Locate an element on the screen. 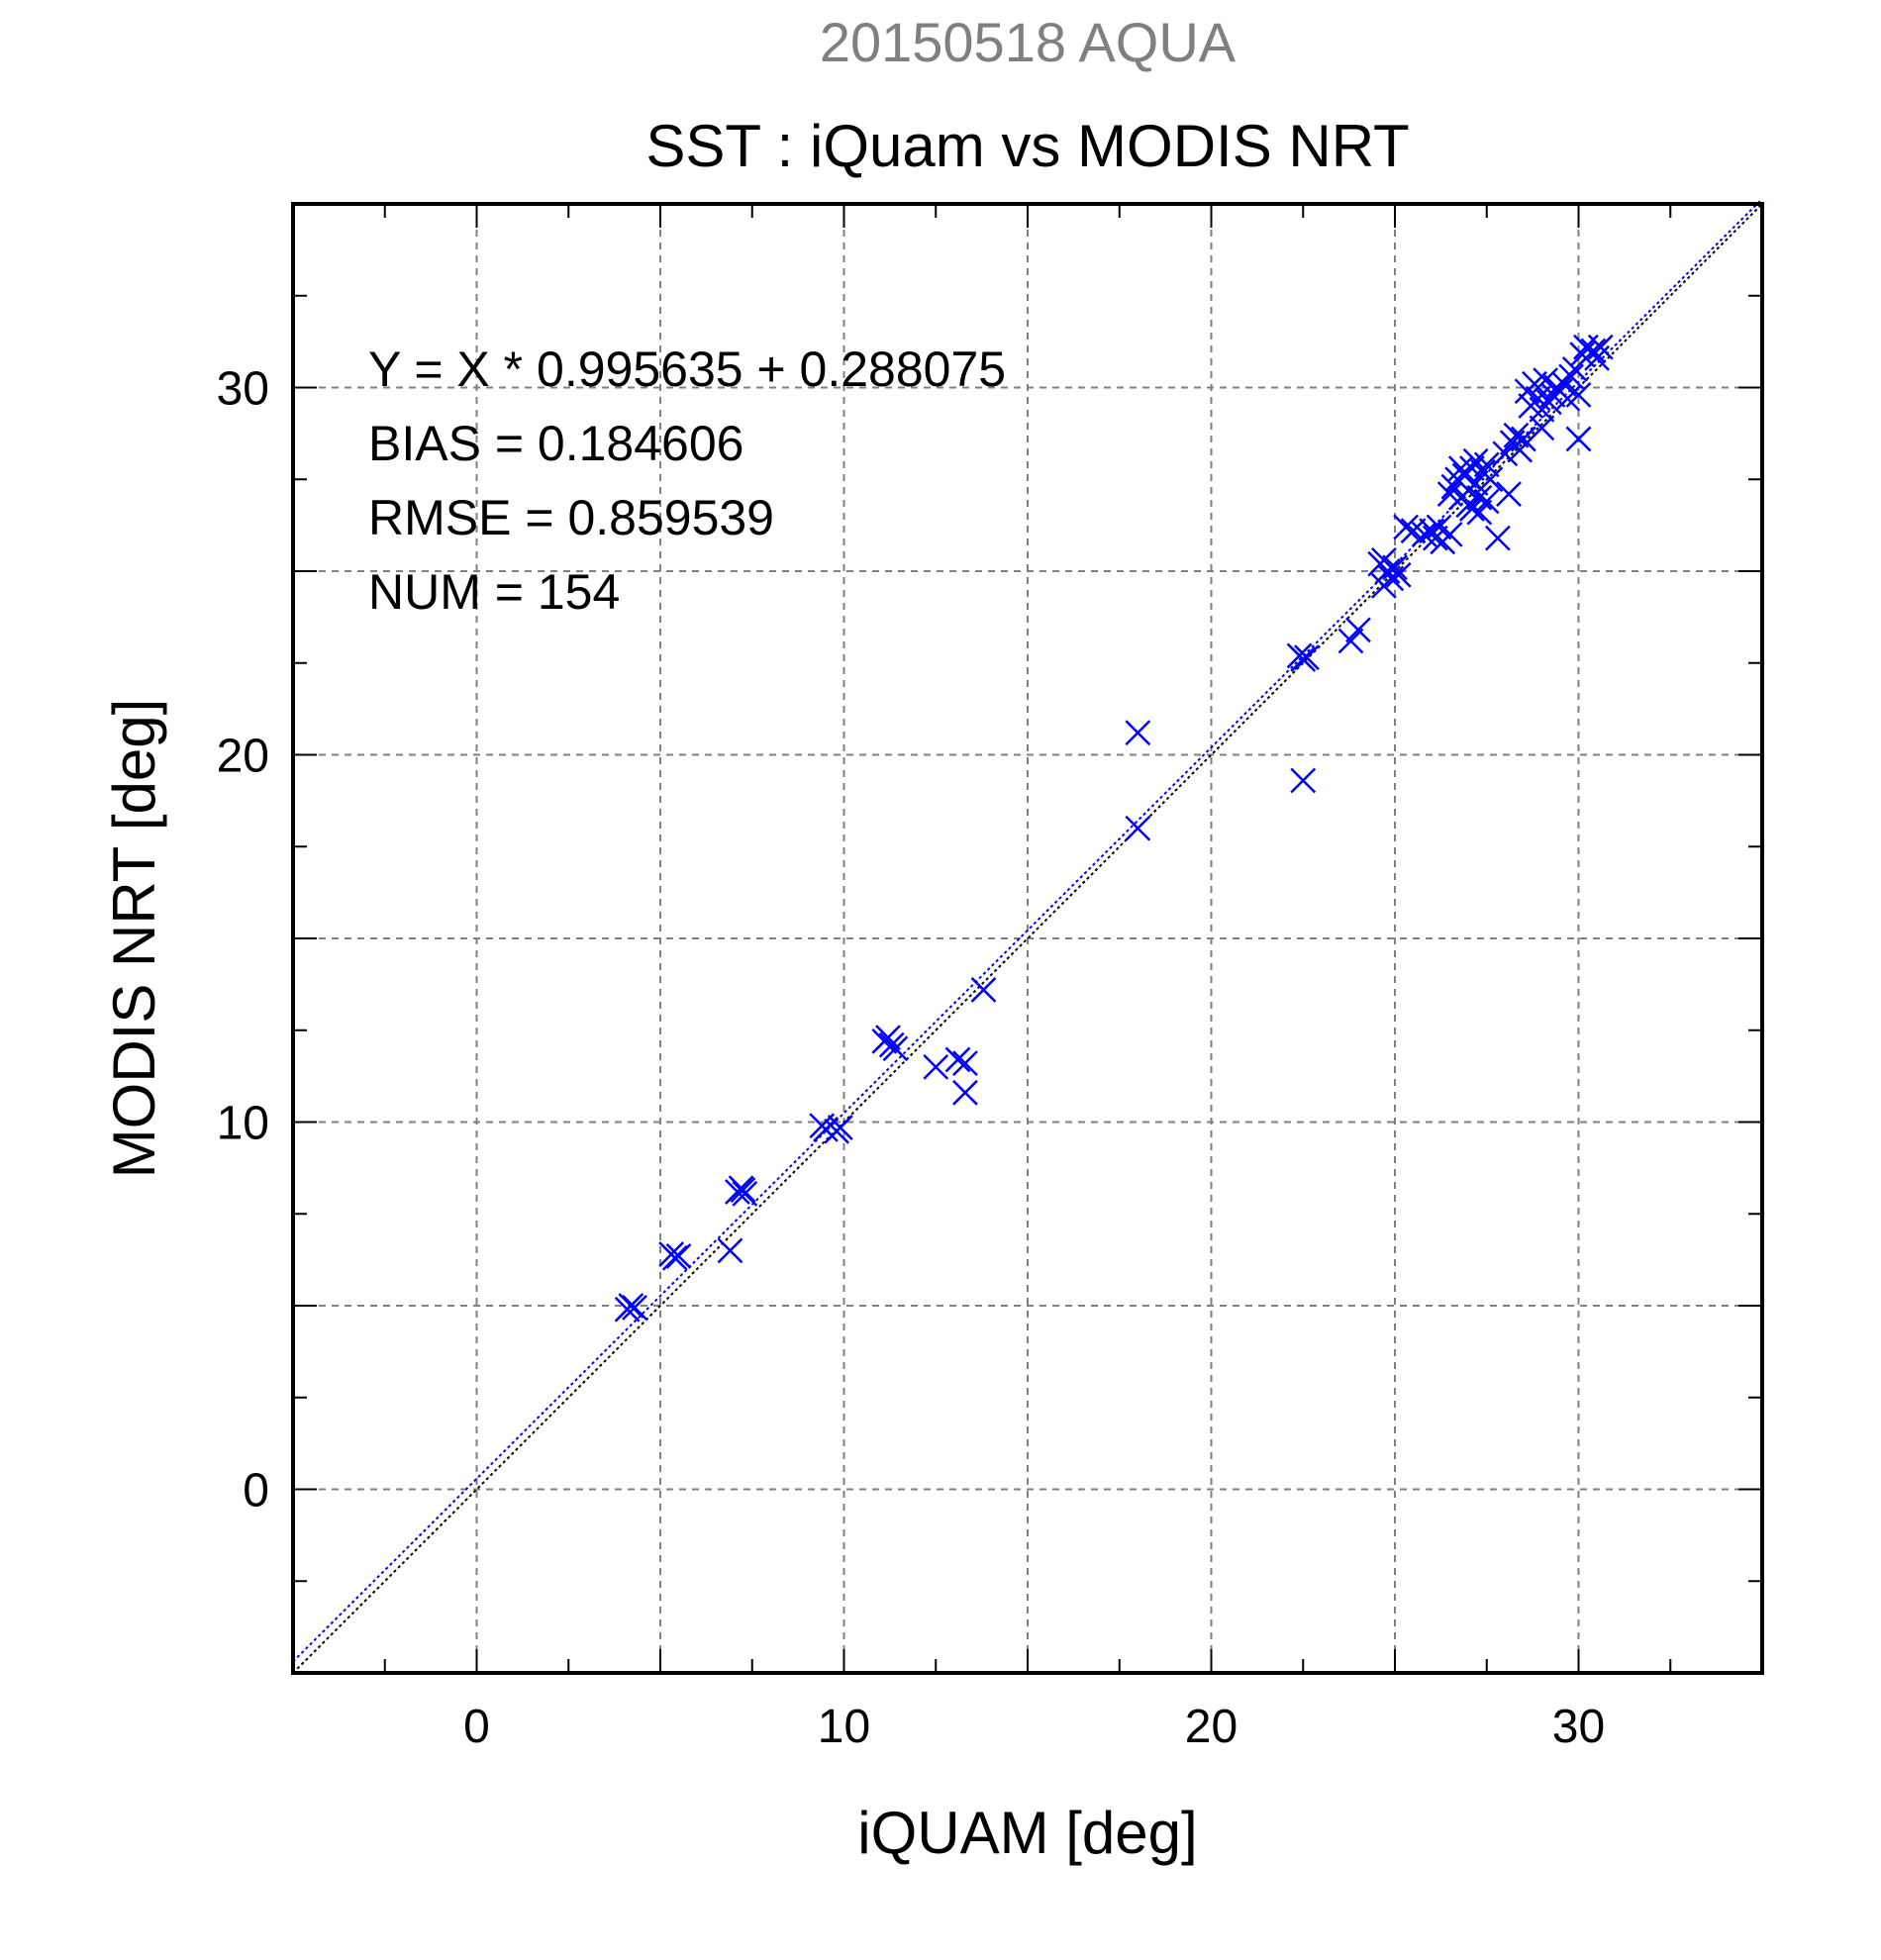  y-tick-label: 30 is located at coordinates (243, 389).